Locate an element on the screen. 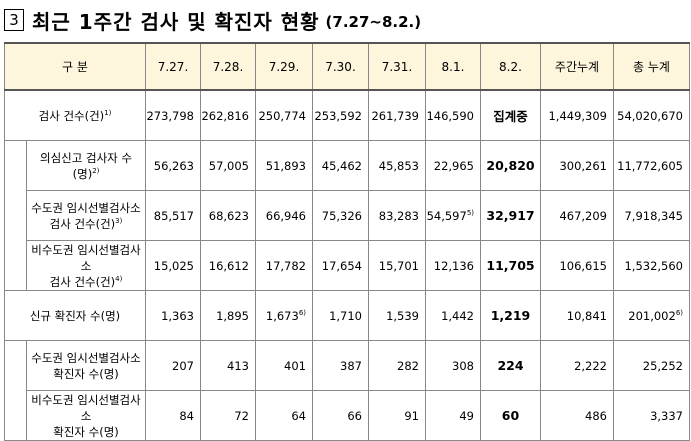 The width and height of the screenshot is (691, 441). cell-text: 1,673 is located at coordinates (282, 315).